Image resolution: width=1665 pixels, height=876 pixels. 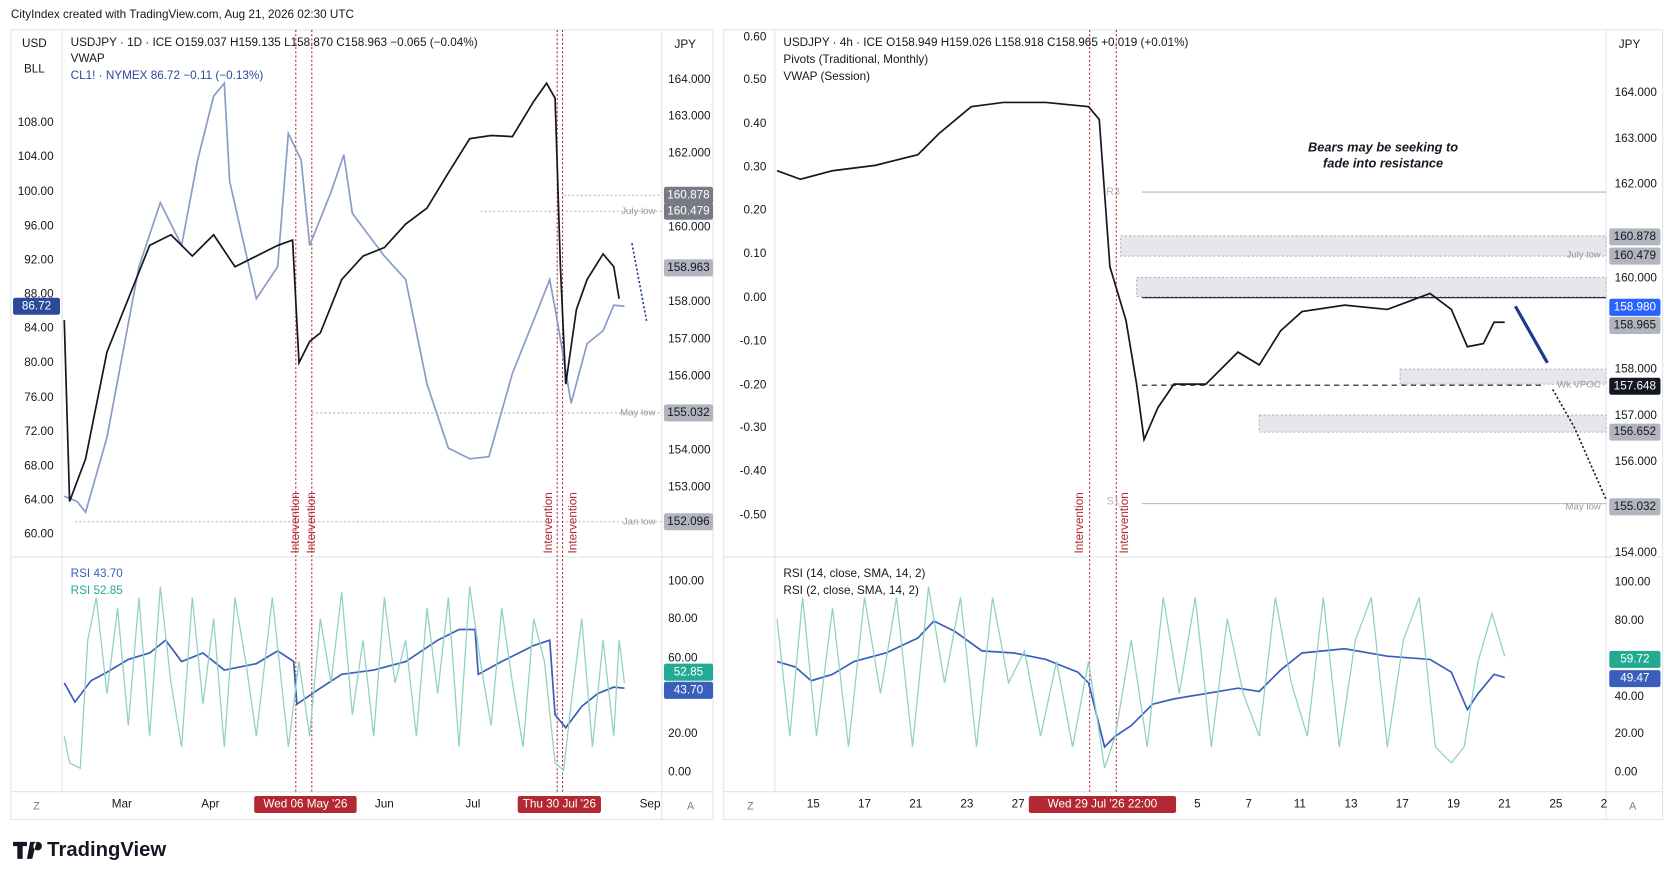 I want to click on time-axis-label: 21, so click(x=1504, y=804).